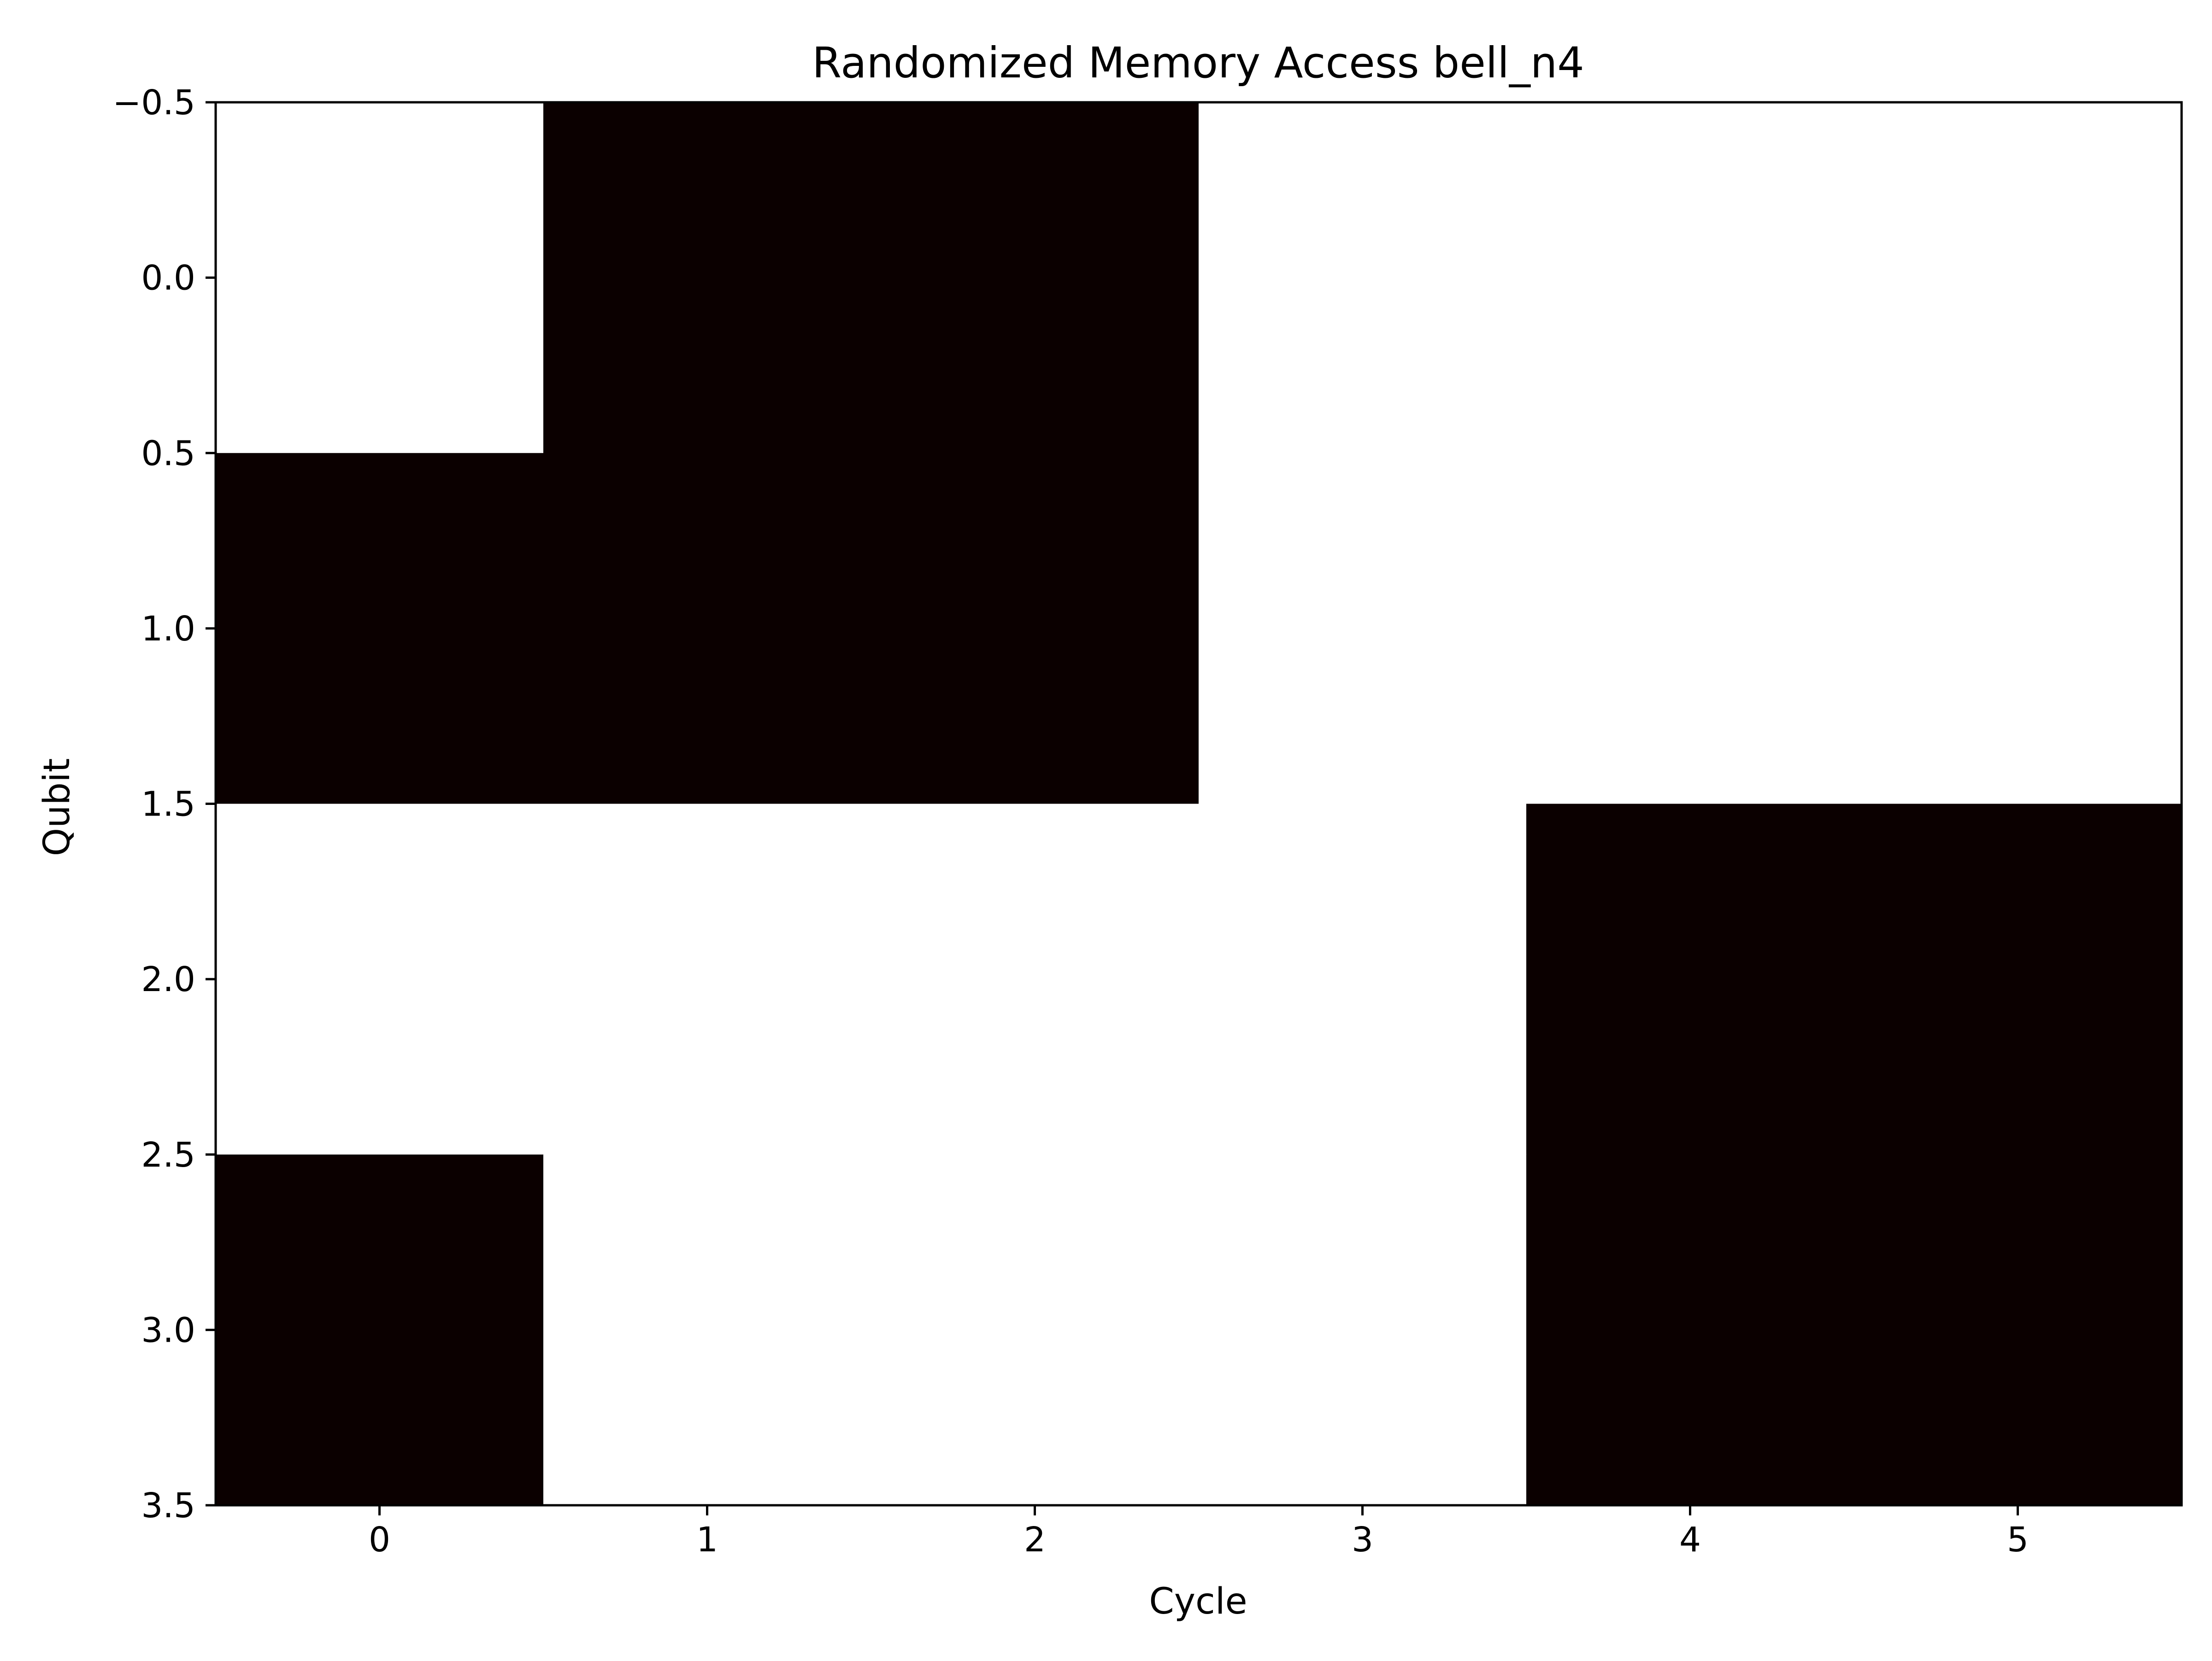 This screenshot has width=2212, height=1661. What do you see at coordinates (153, 103) in the screenshot?
I see `y-tick-label: −0.5` at bounding box center [153, 103].